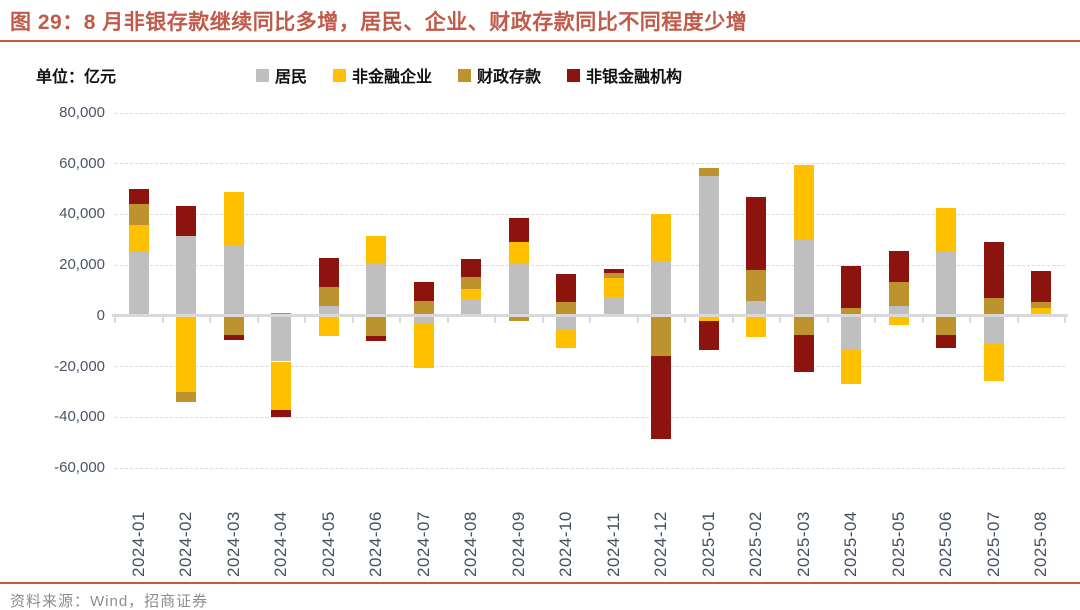  What do you see at coordinates (499, 75) in the screenshot?
I see `legend-item: 财政存款` at bounding box center [499, 75].